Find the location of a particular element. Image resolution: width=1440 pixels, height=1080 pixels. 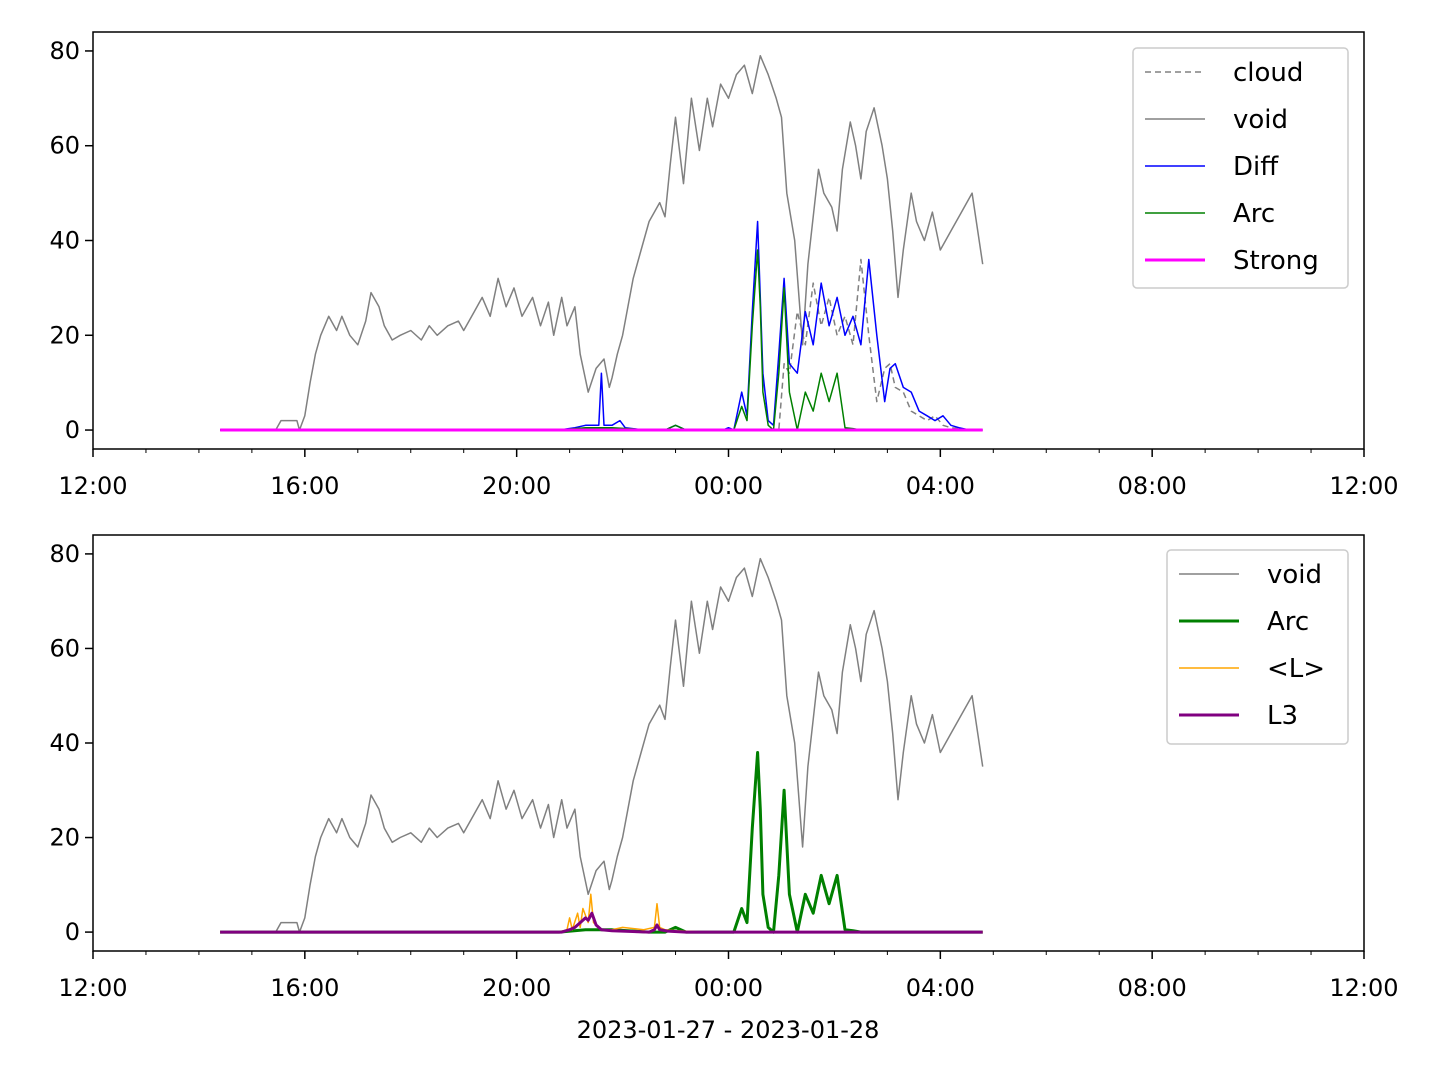

series-line-cloud is located at coordinates (865, 344).